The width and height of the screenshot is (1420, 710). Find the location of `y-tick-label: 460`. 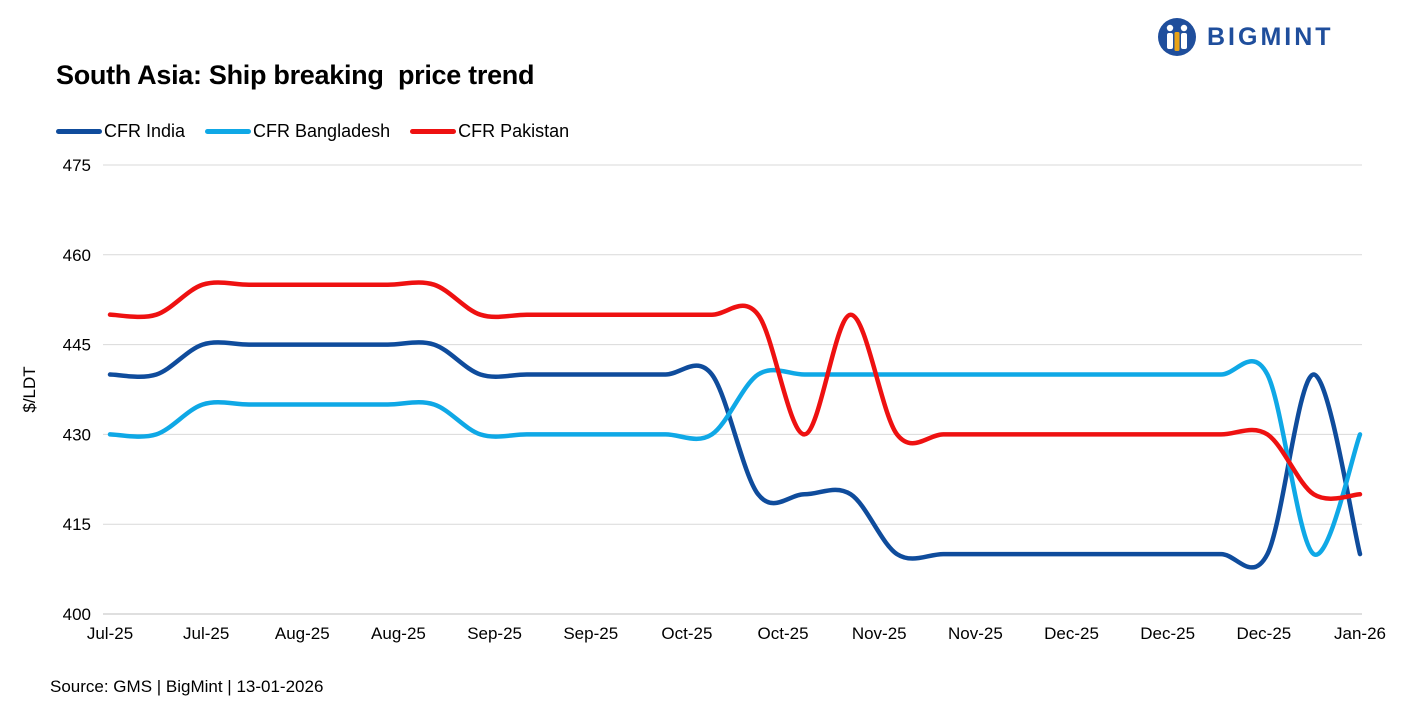

y-tick-label: 460 is located at coordinates (77, 255).